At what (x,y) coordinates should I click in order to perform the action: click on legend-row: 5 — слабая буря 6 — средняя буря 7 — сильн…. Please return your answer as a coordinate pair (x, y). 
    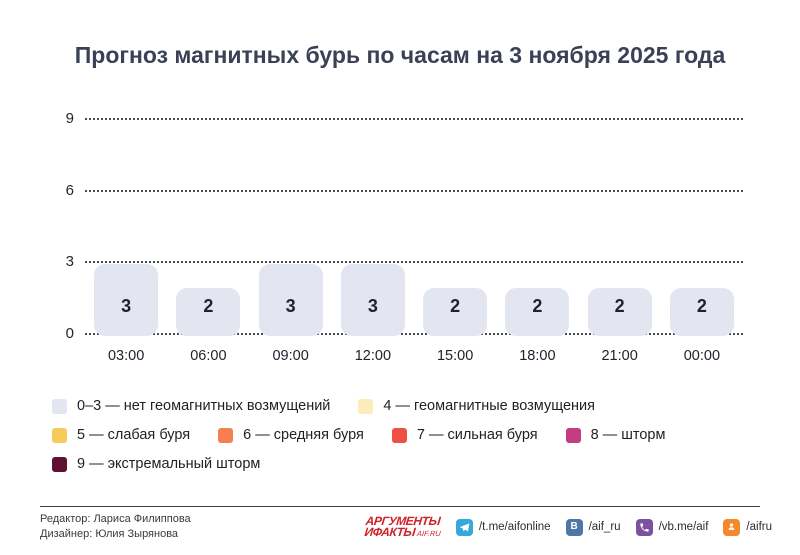
    Looking at the image, I should click on (358, 435).